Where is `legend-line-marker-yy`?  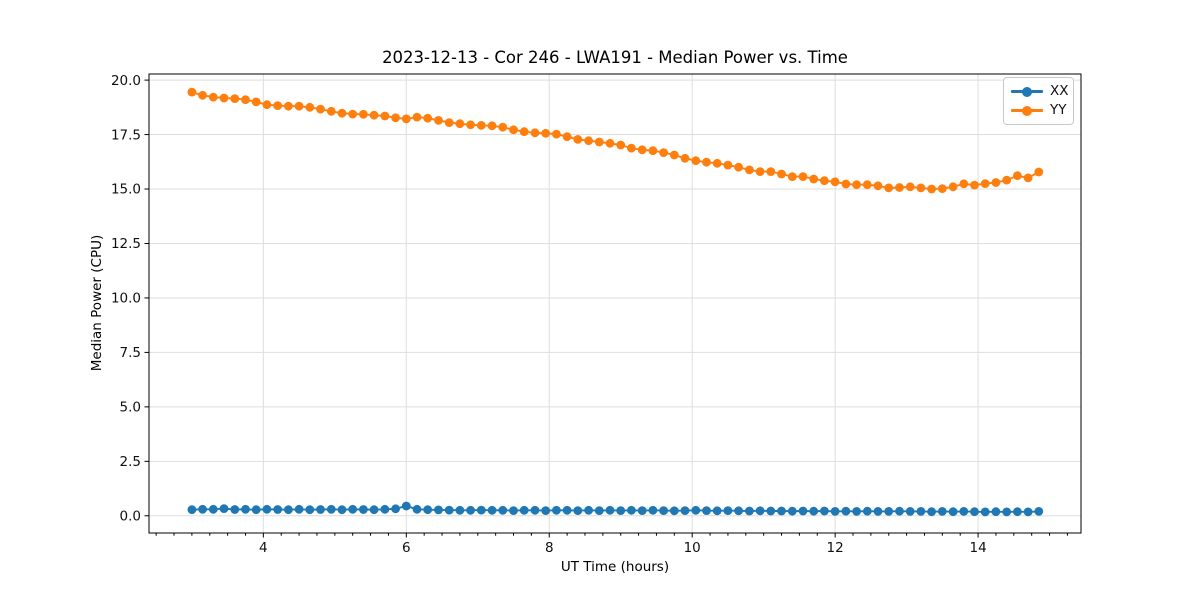 legend-line-marker-yy is located at coordinates (1027, 110).